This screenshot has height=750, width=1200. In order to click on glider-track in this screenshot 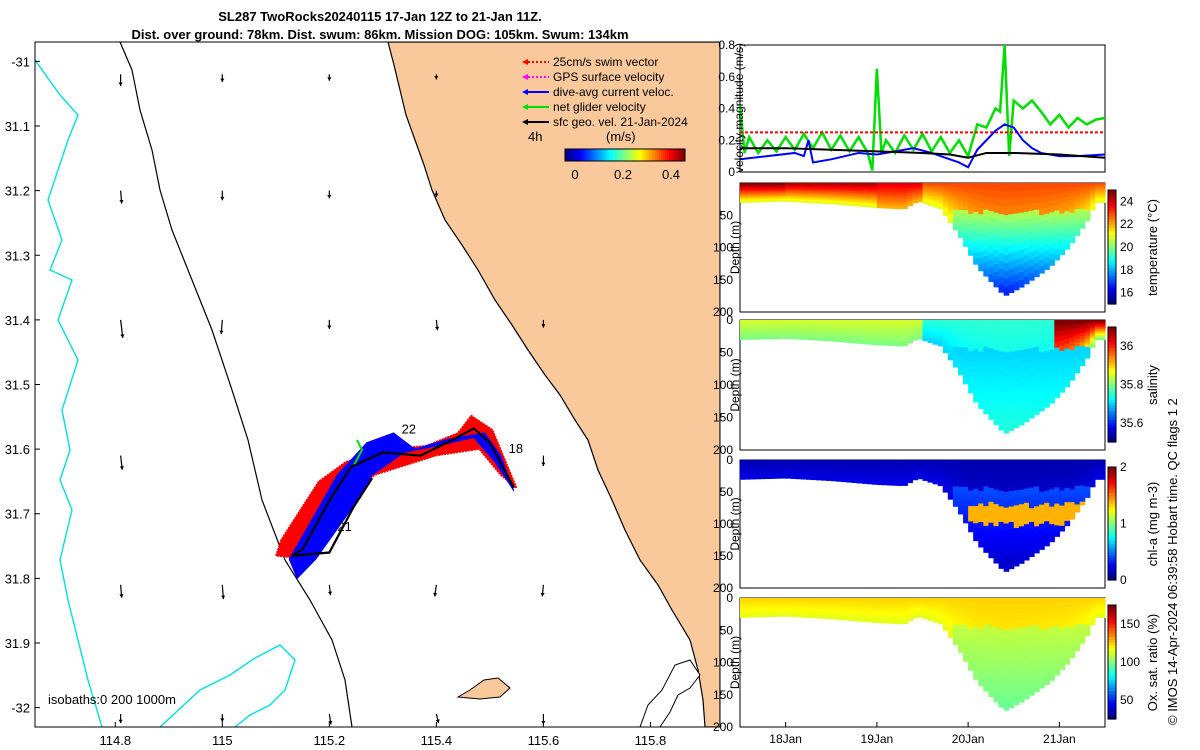, I will do `click(403, 492)`.